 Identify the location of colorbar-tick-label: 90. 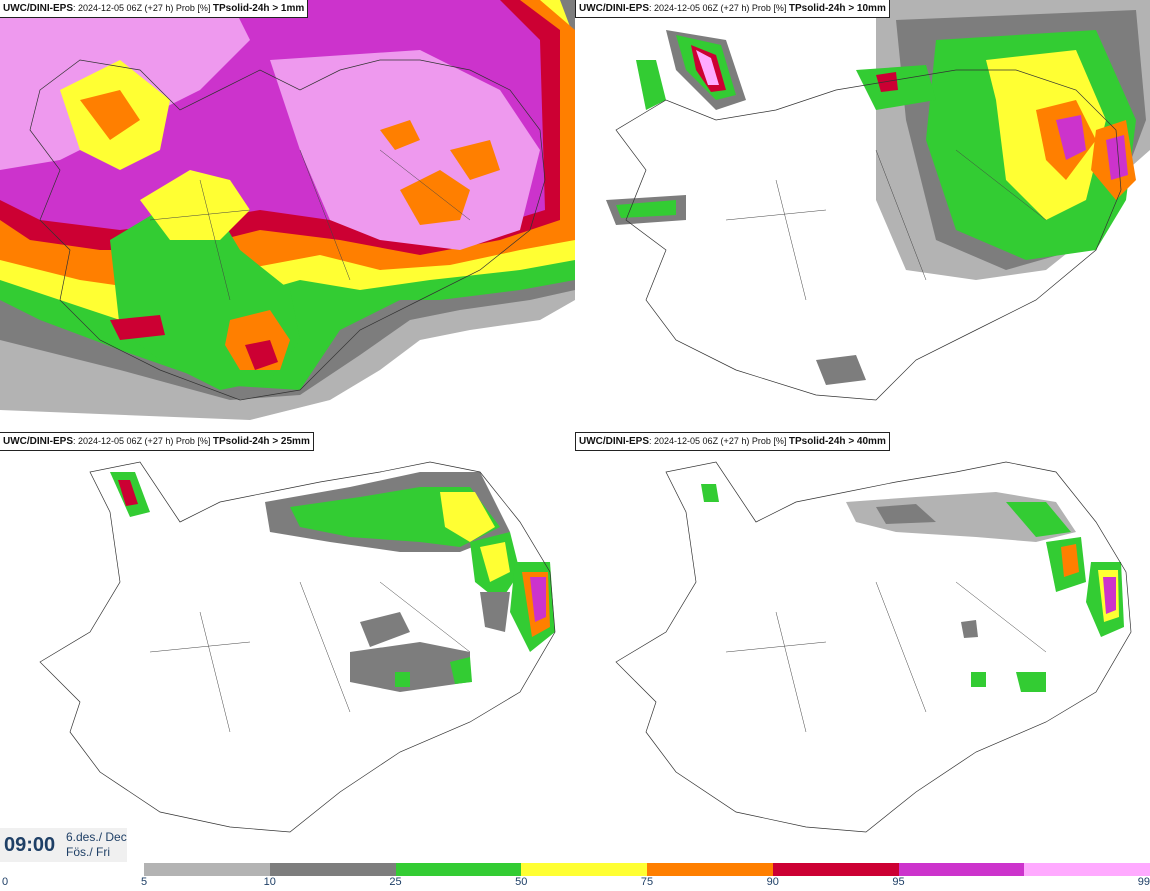
(772, 882).